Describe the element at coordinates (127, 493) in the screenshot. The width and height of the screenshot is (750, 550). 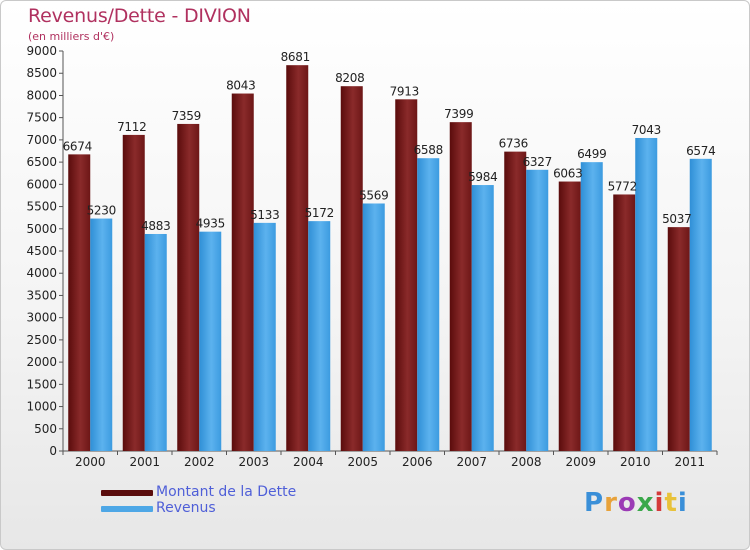
I see `legend-swatch-dette` at that location.